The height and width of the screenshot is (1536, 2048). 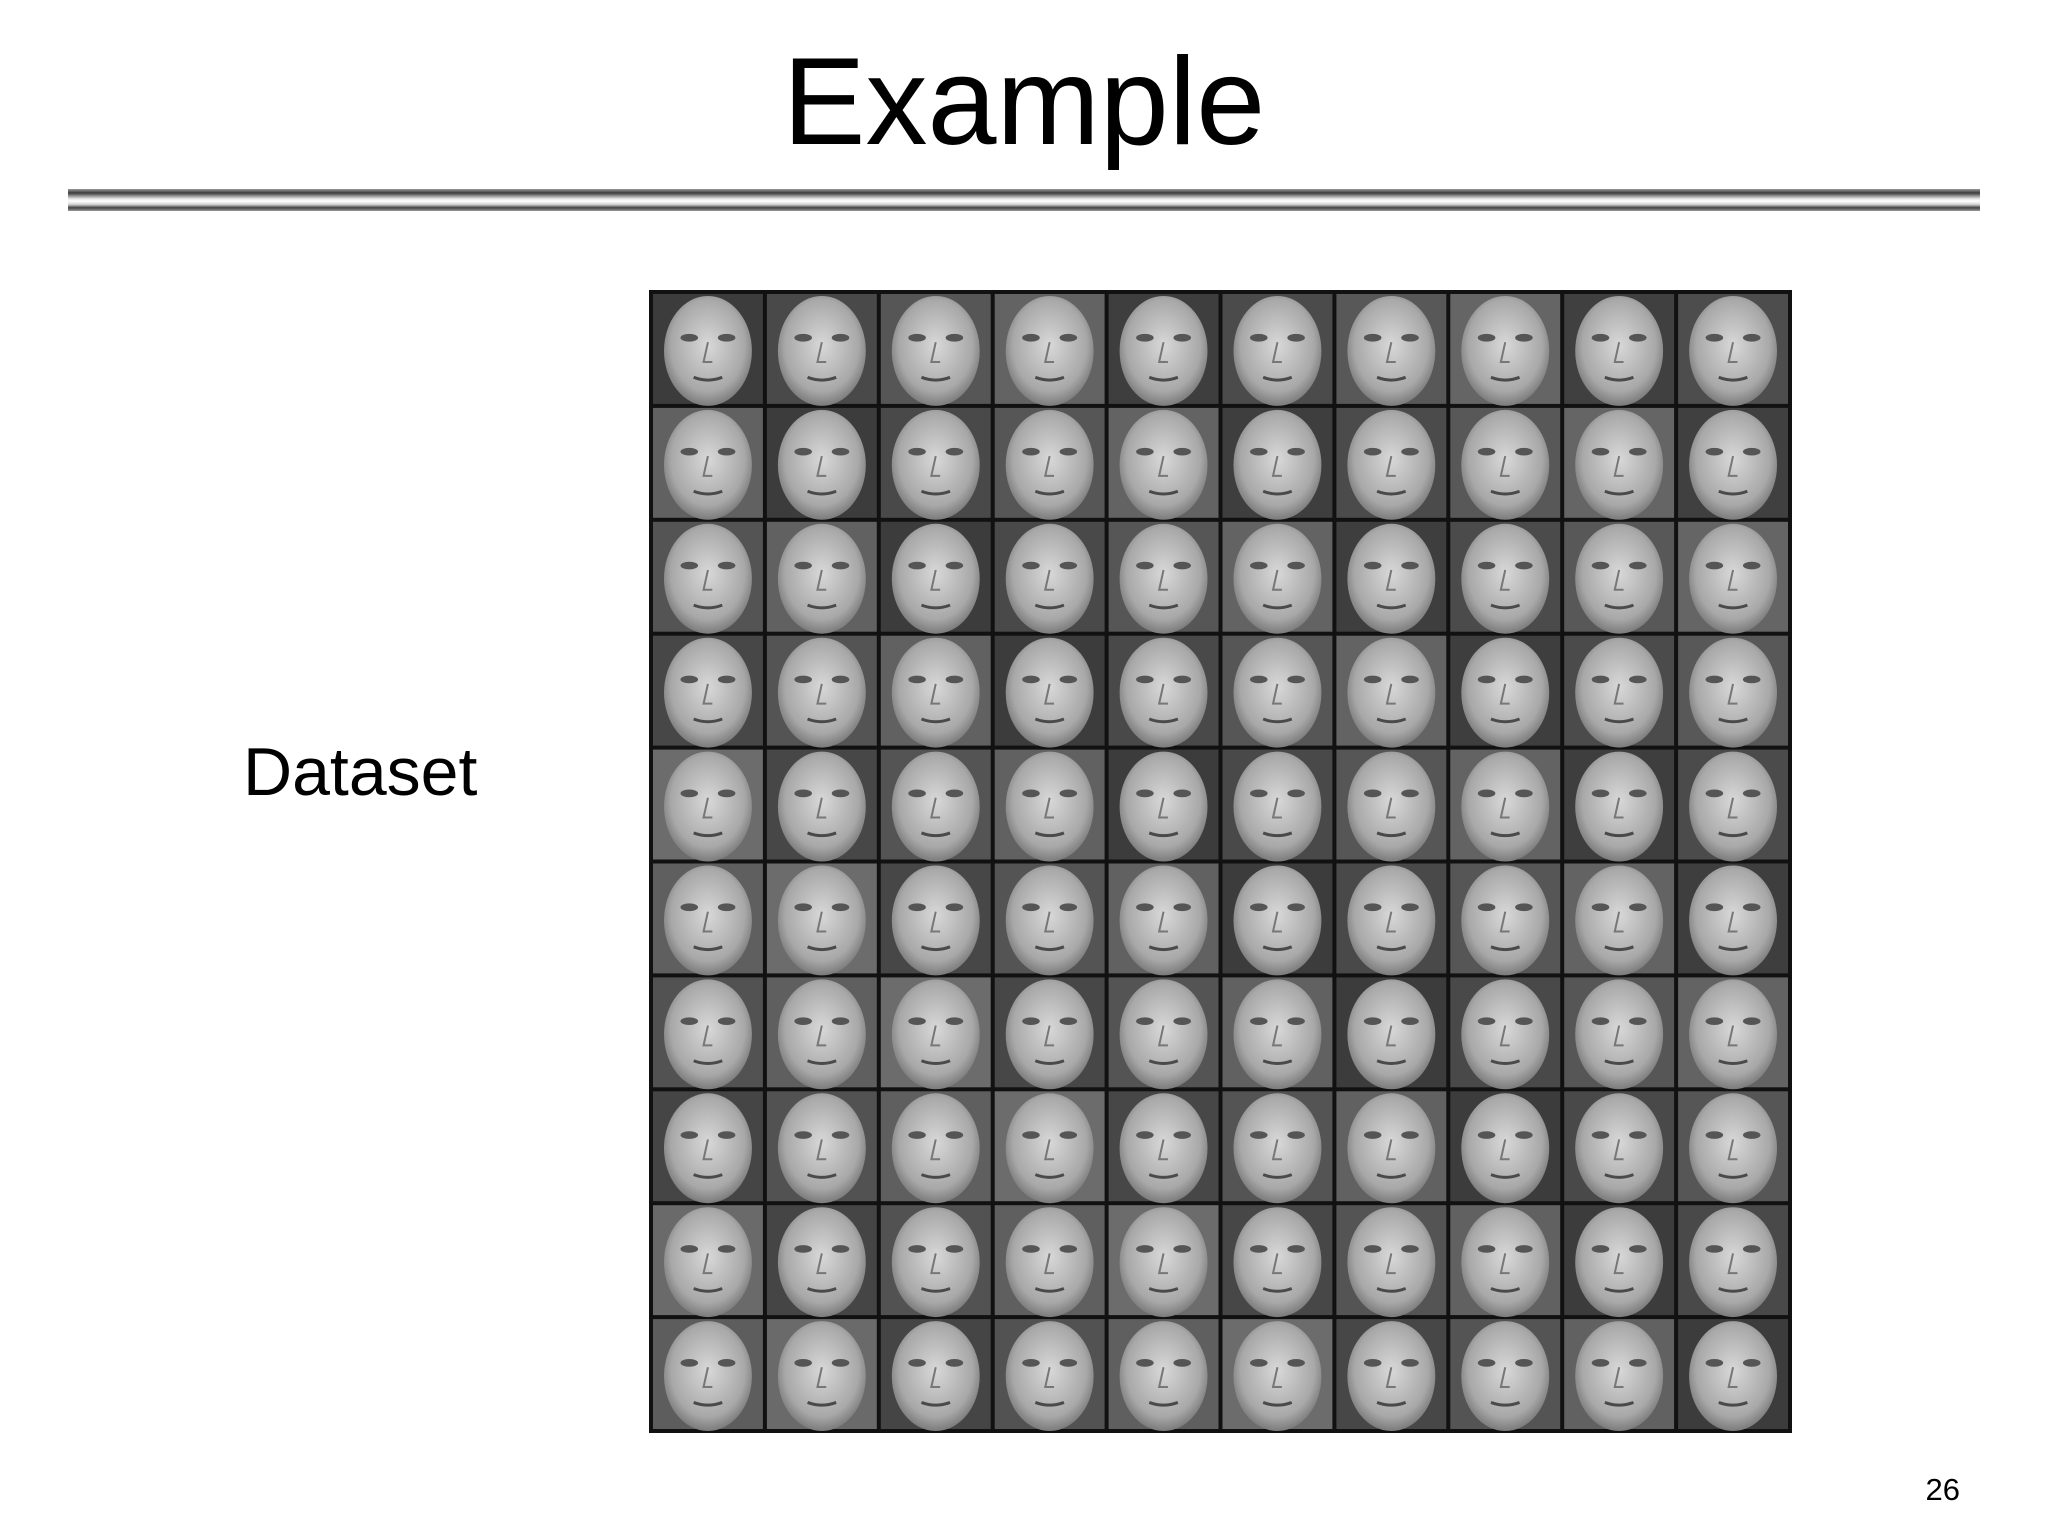 I want to click on page-number: 26, so click(x=1942, y=1489).